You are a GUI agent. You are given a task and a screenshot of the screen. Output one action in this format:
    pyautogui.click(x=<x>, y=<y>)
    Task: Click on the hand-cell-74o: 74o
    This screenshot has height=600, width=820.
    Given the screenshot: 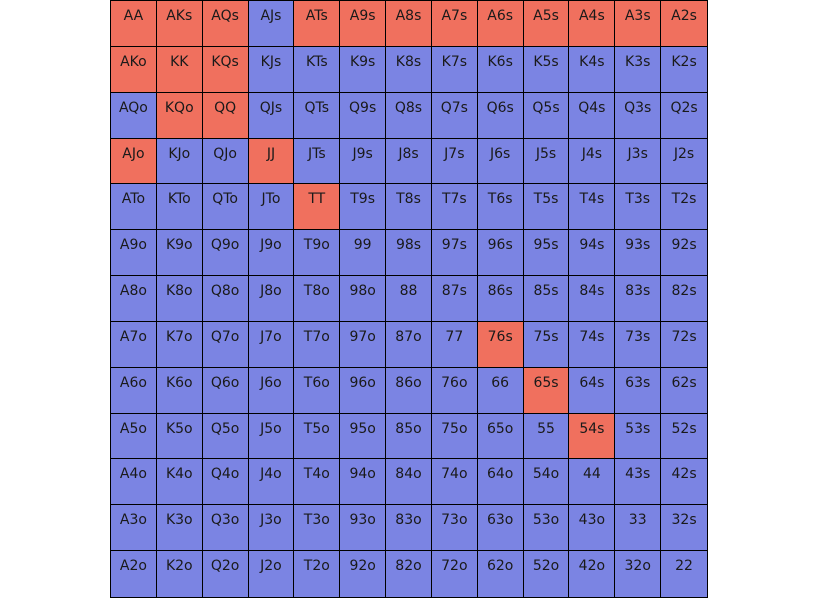 What is the action you would take?
    pyautogui.click(x=454, y=482)
    